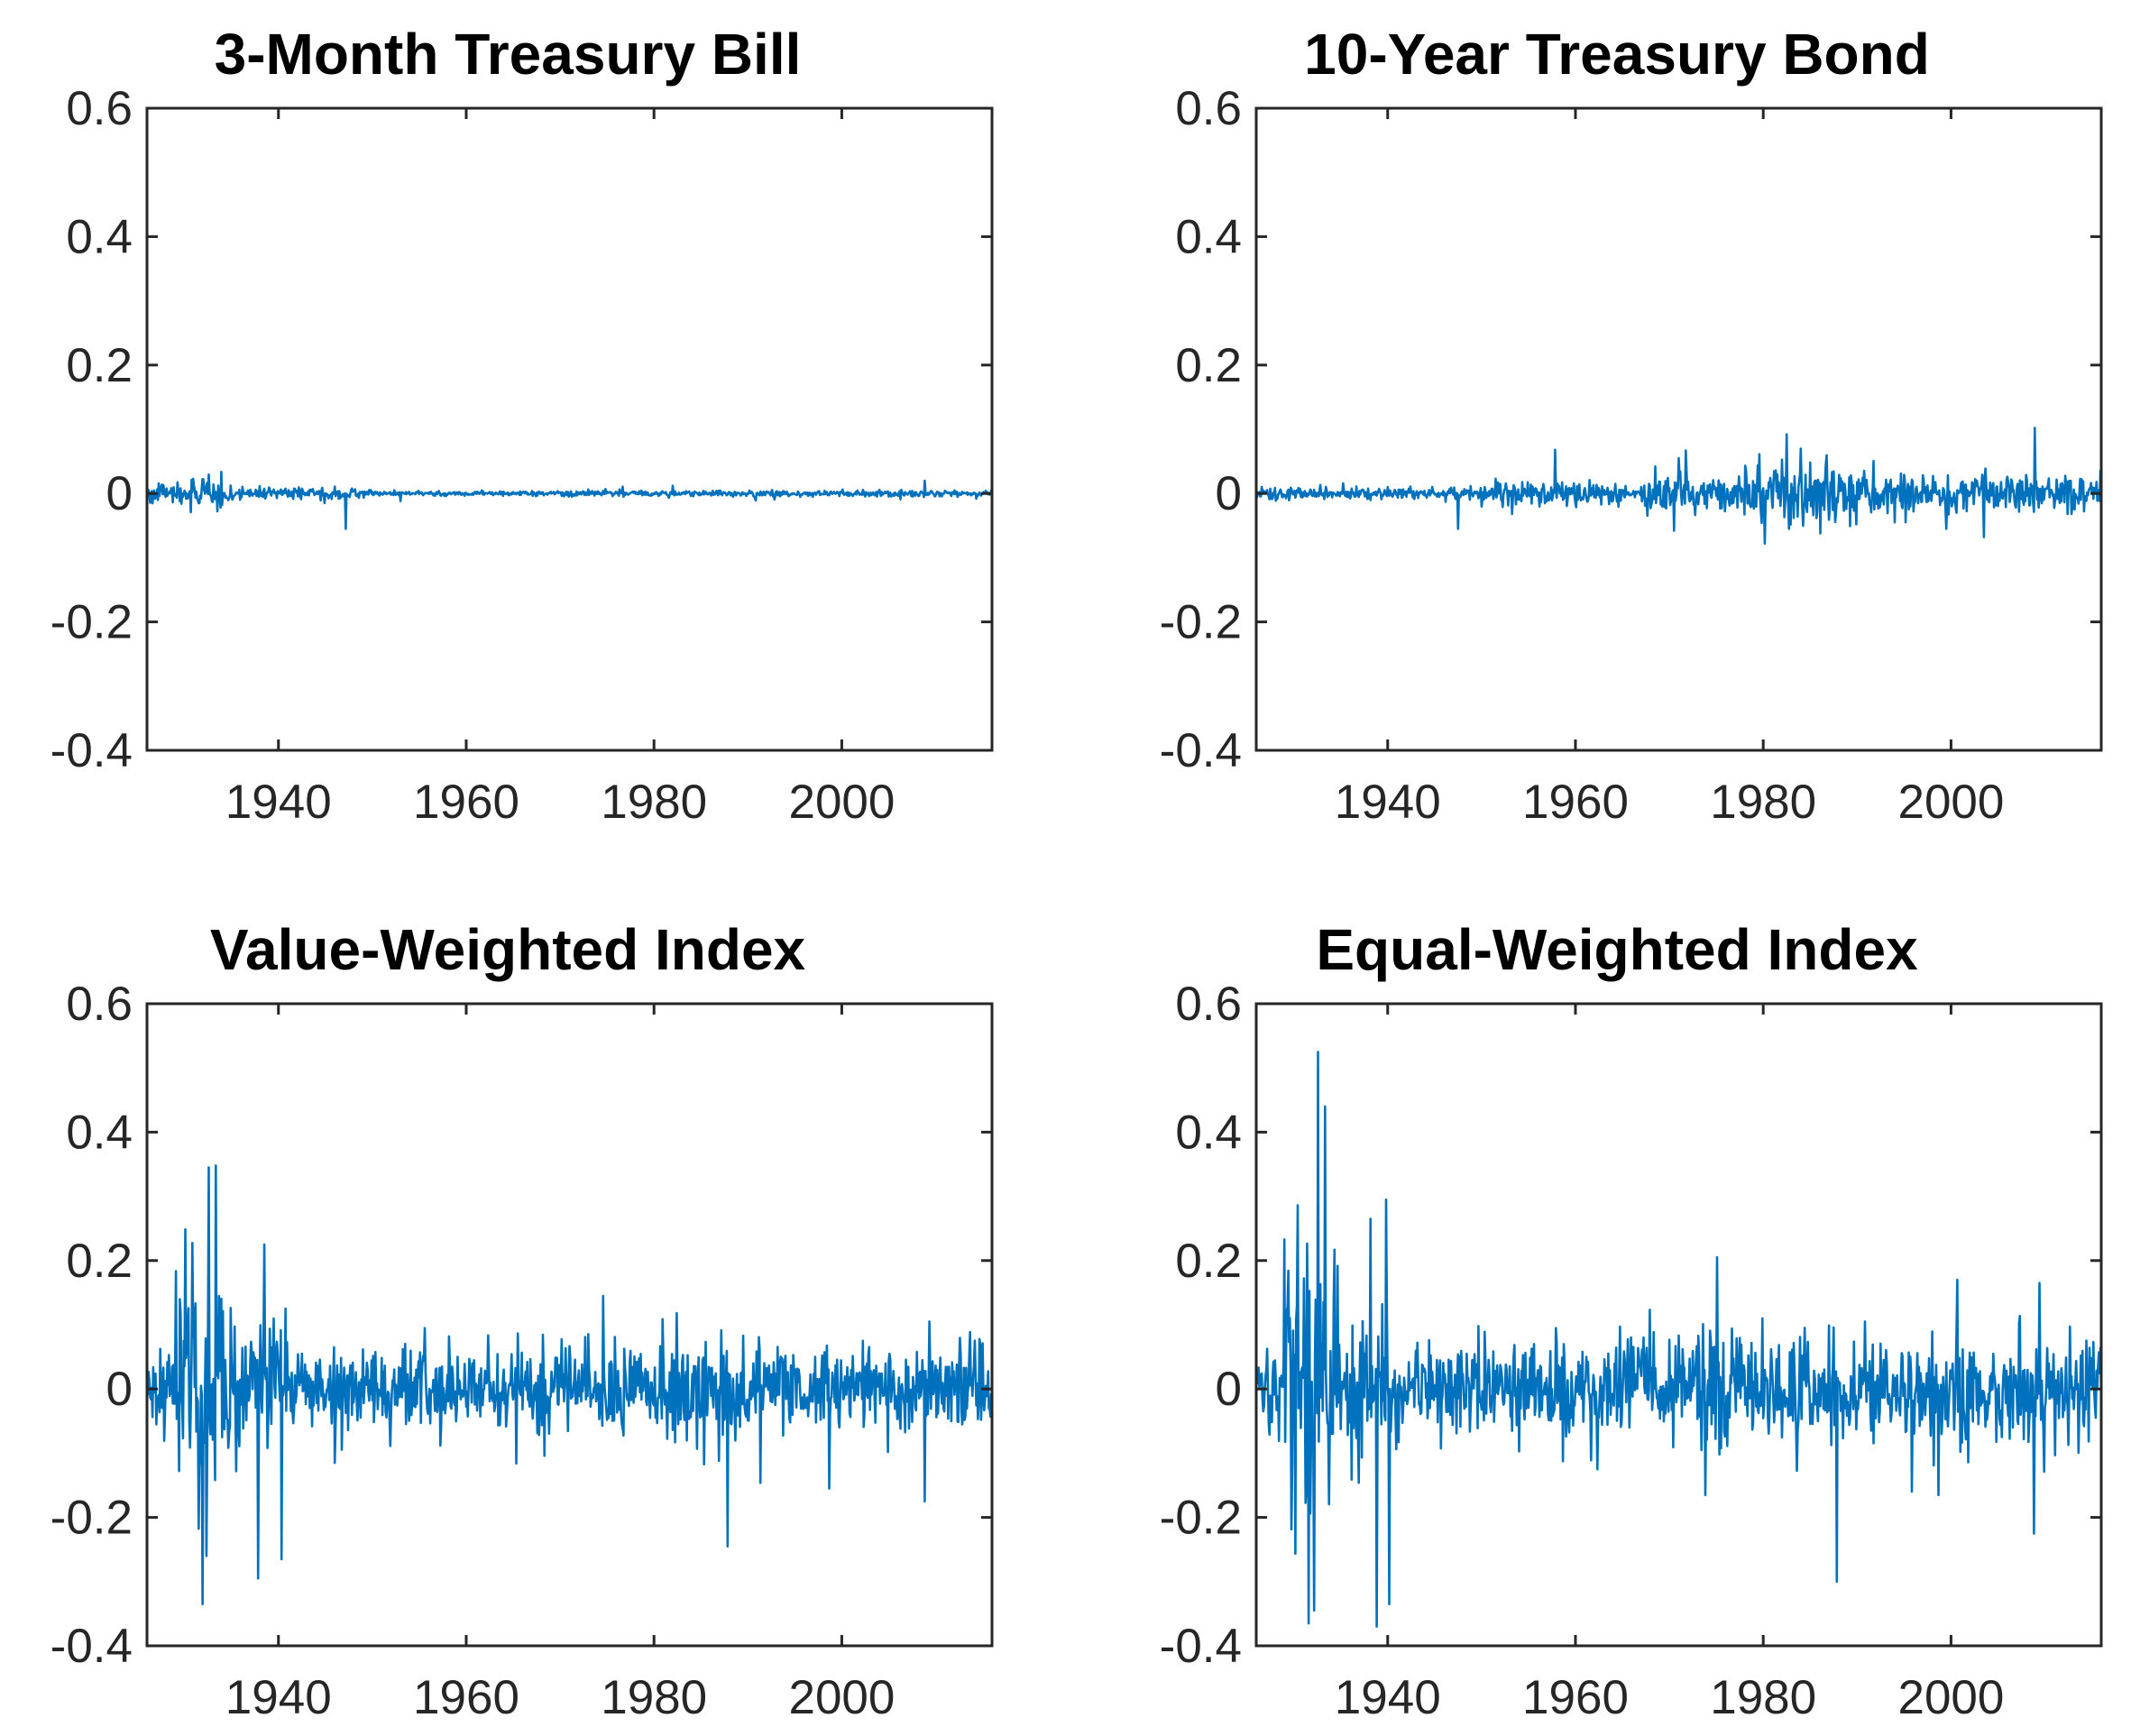 The height and width of the screenshot is (1736, 2131). Describe the element at coordinates (1617, 55) in the screenshot. I see `panel-title: 10-Year Treasury Bond` at that location.